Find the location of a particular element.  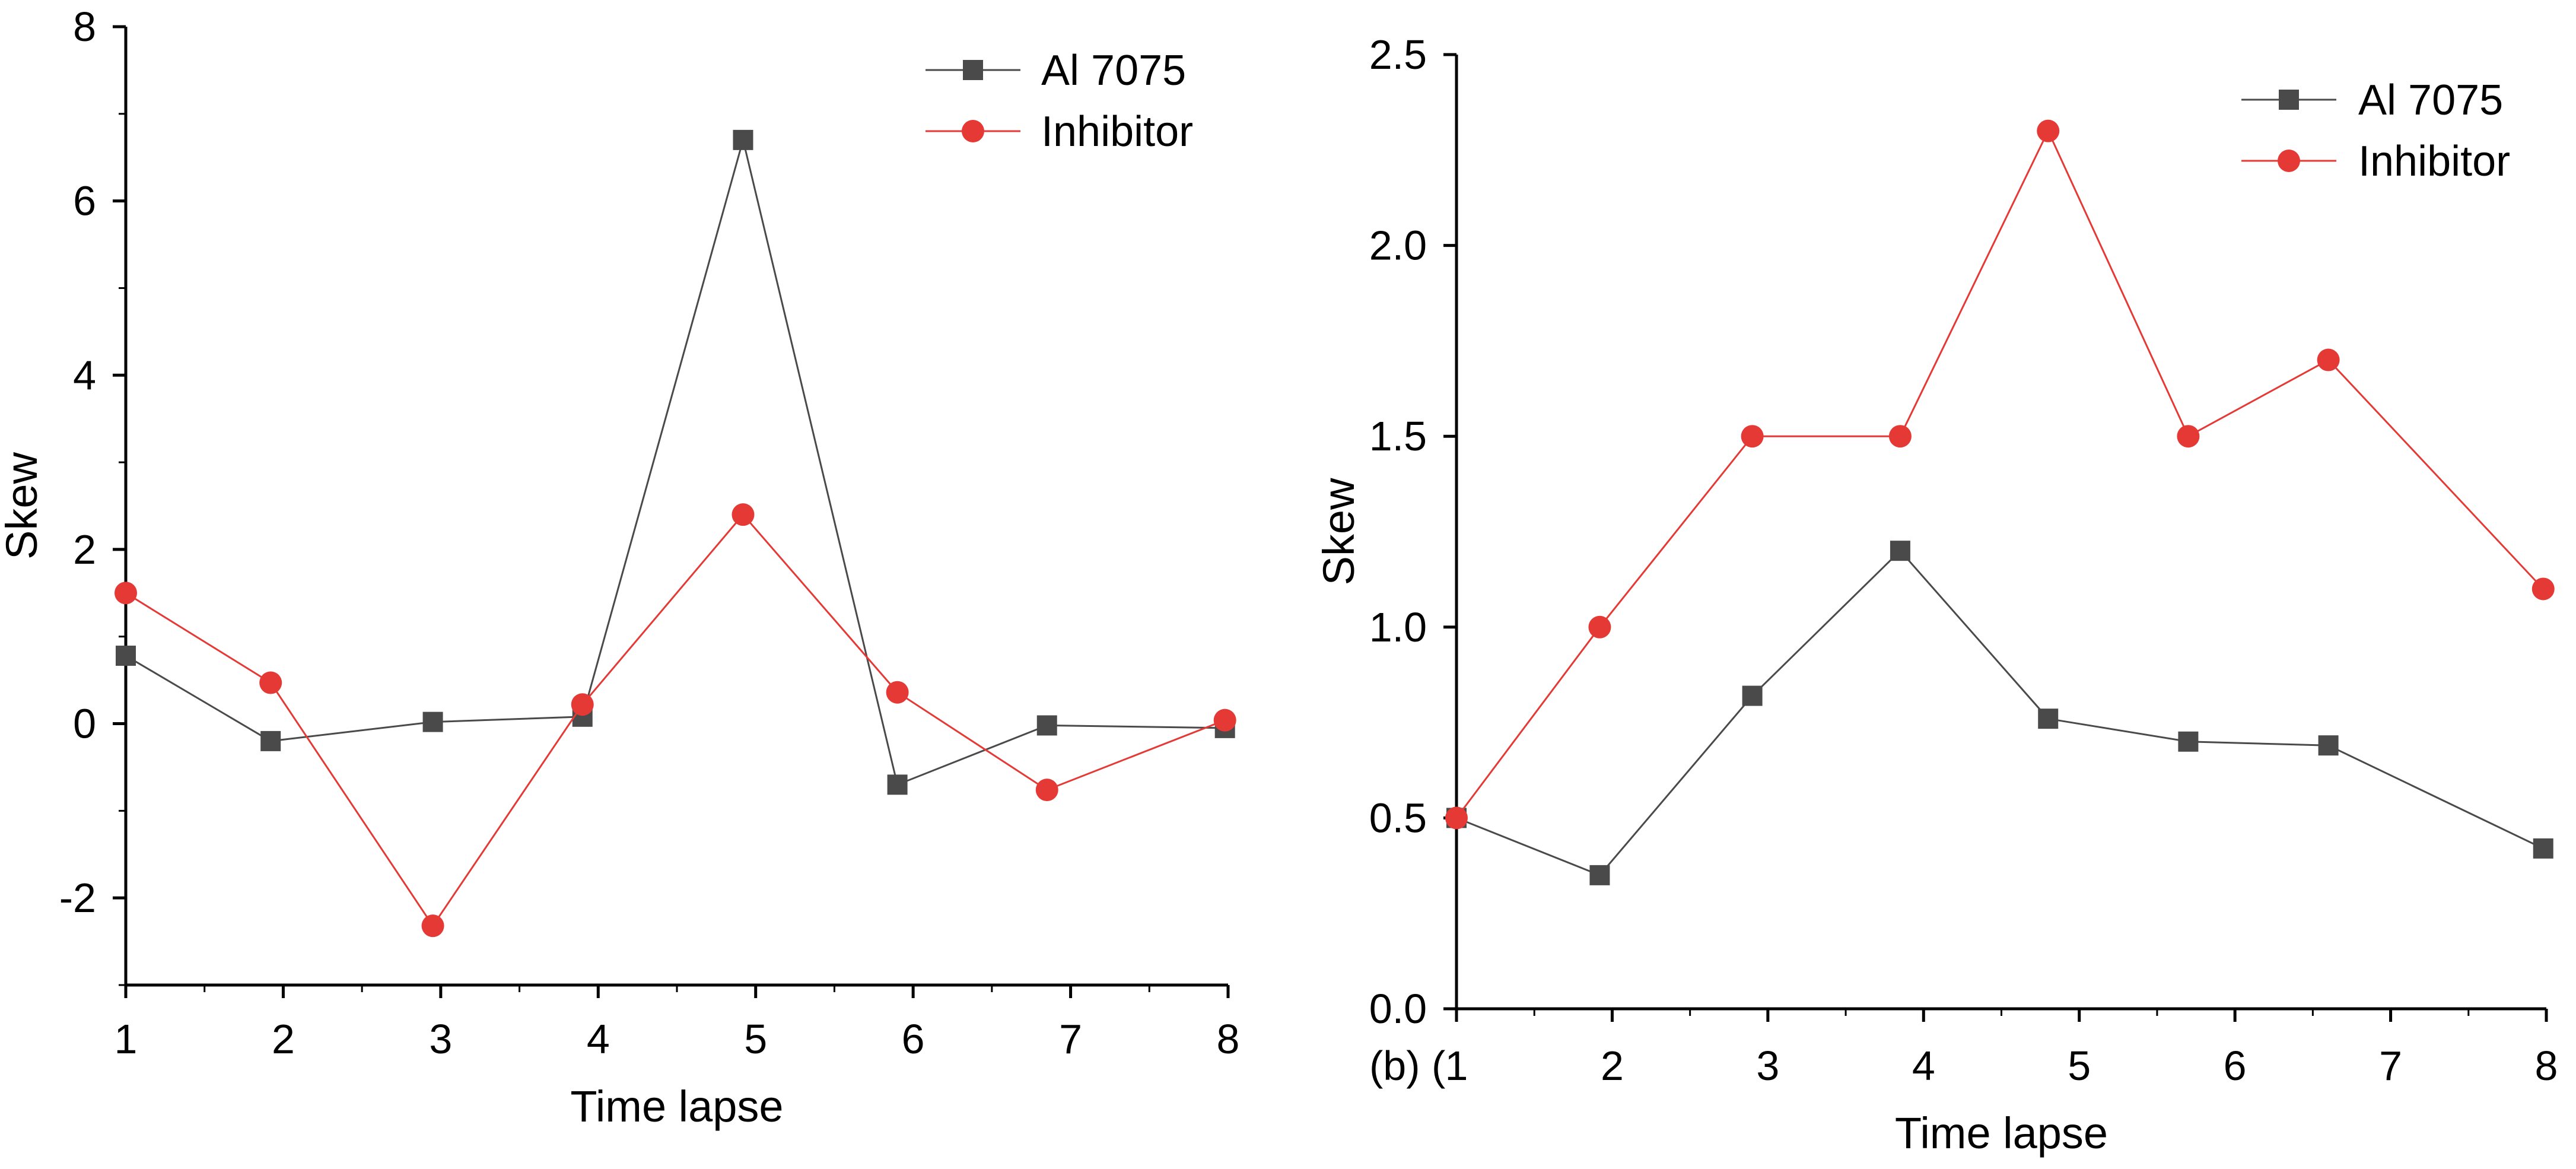

legend-b: Al 7075 Inhibitor is located at coordinates (2375, 131).